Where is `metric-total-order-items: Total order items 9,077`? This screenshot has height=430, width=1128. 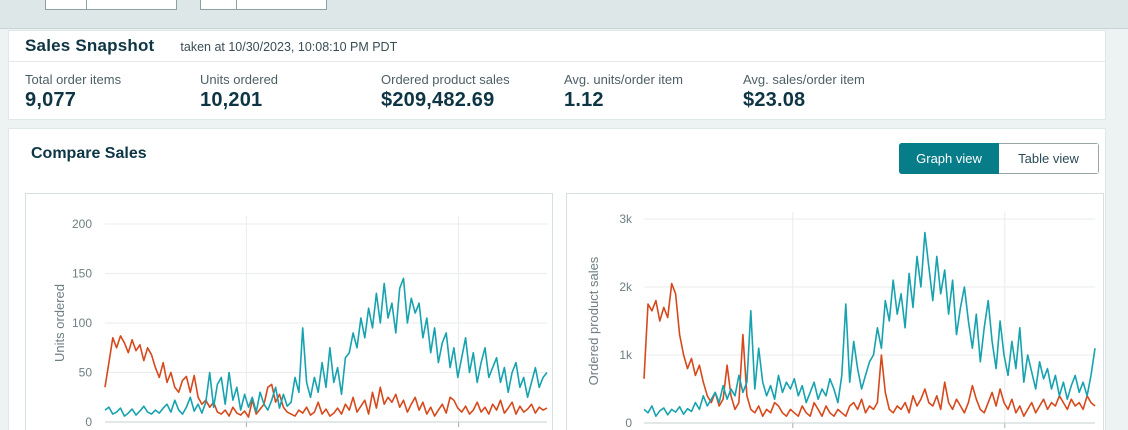 metric-total-order-items: Total order items 9,077 is located at coordinates (73, 92).